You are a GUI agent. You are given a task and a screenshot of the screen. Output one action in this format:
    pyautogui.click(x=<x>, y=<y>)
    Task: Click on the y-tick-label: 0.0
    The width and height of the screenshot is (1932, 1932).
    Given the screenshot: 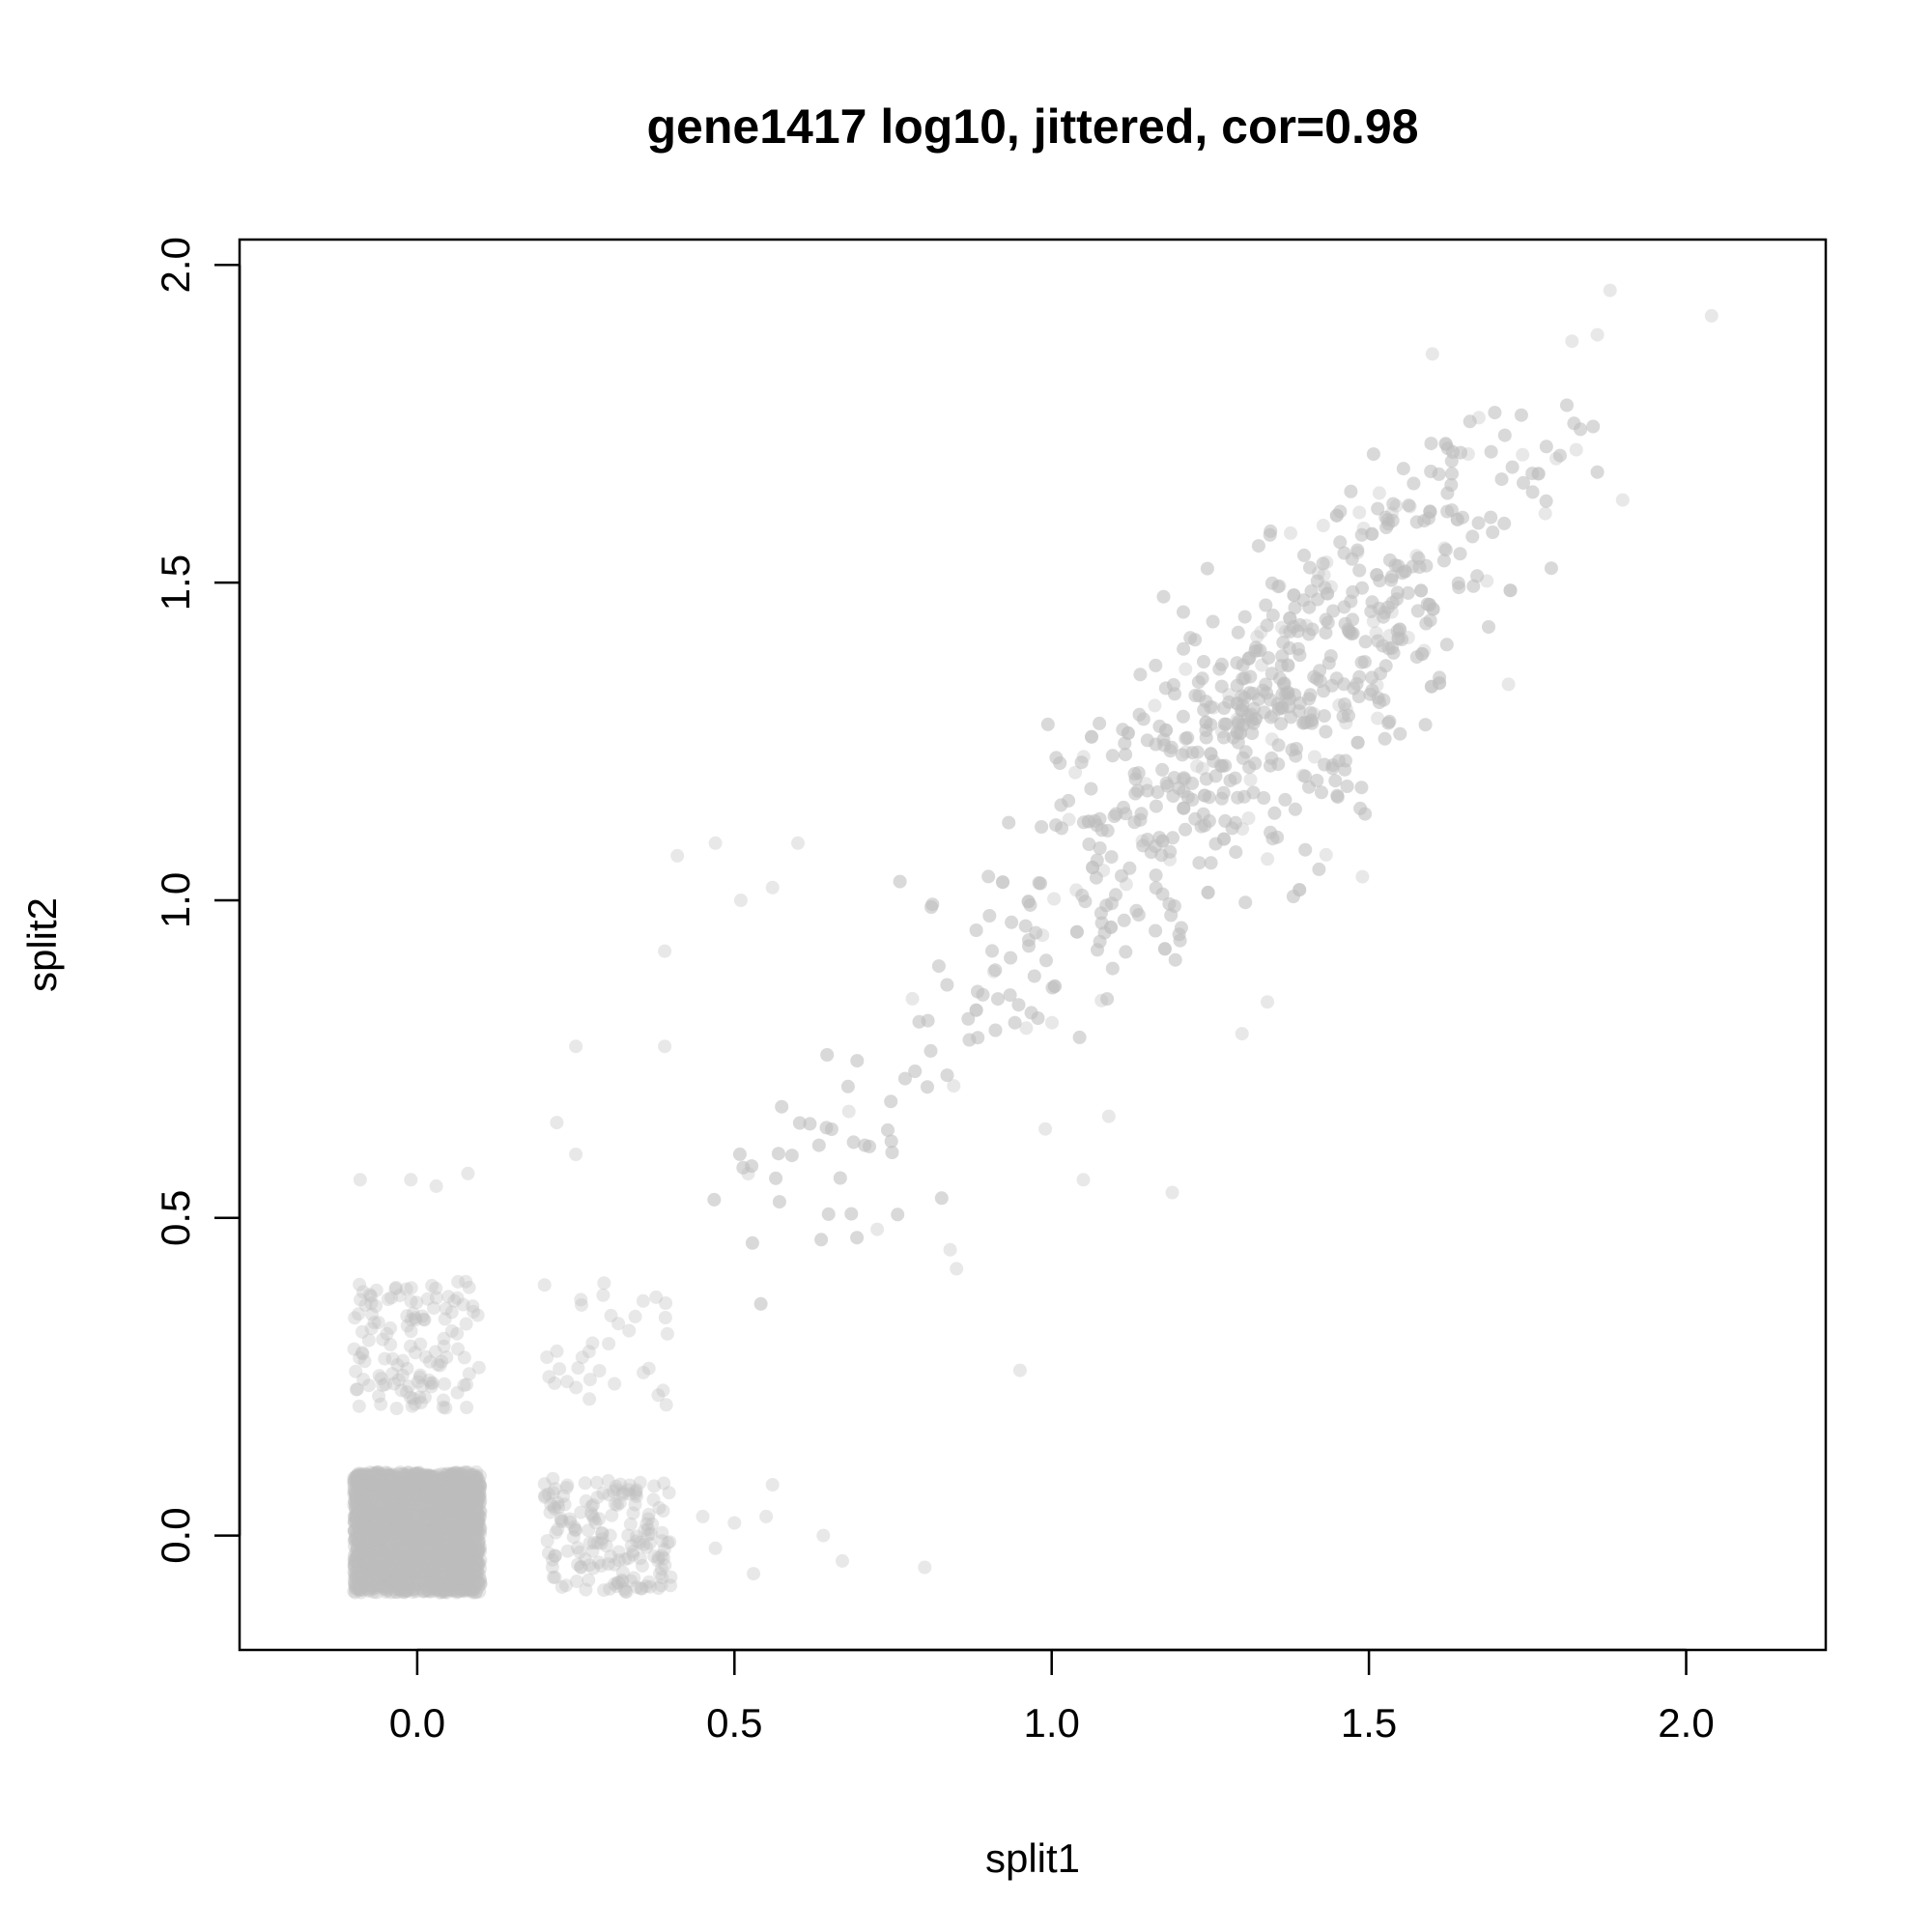 What is the action you would take?
    pyautogui.click(x=175, y=1535)
    